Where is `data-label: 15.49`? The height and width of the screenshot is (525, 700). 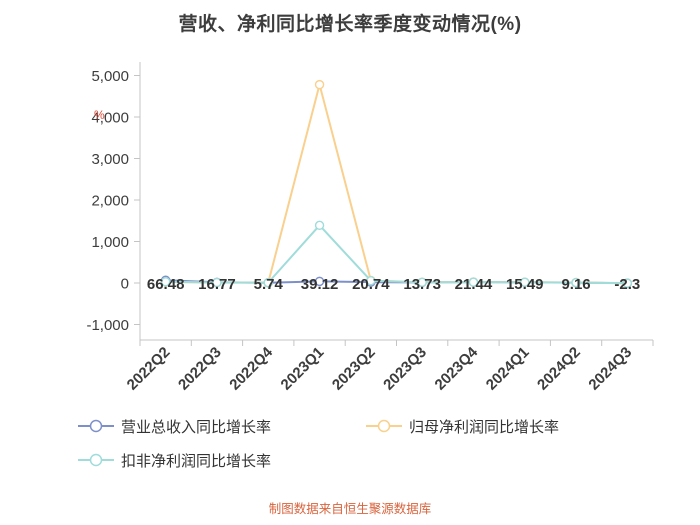 data-label: 15.49 is located at coordinates (525, 284).